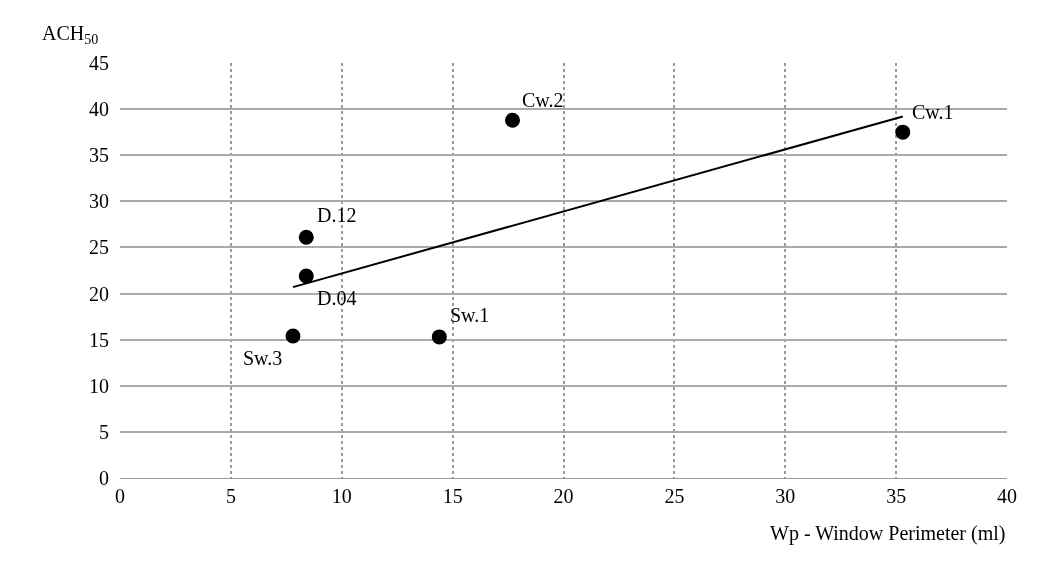 The width and height of the screenshot is (1041, 570). I want to click on annotation: Cw.2, so click(543, 100).